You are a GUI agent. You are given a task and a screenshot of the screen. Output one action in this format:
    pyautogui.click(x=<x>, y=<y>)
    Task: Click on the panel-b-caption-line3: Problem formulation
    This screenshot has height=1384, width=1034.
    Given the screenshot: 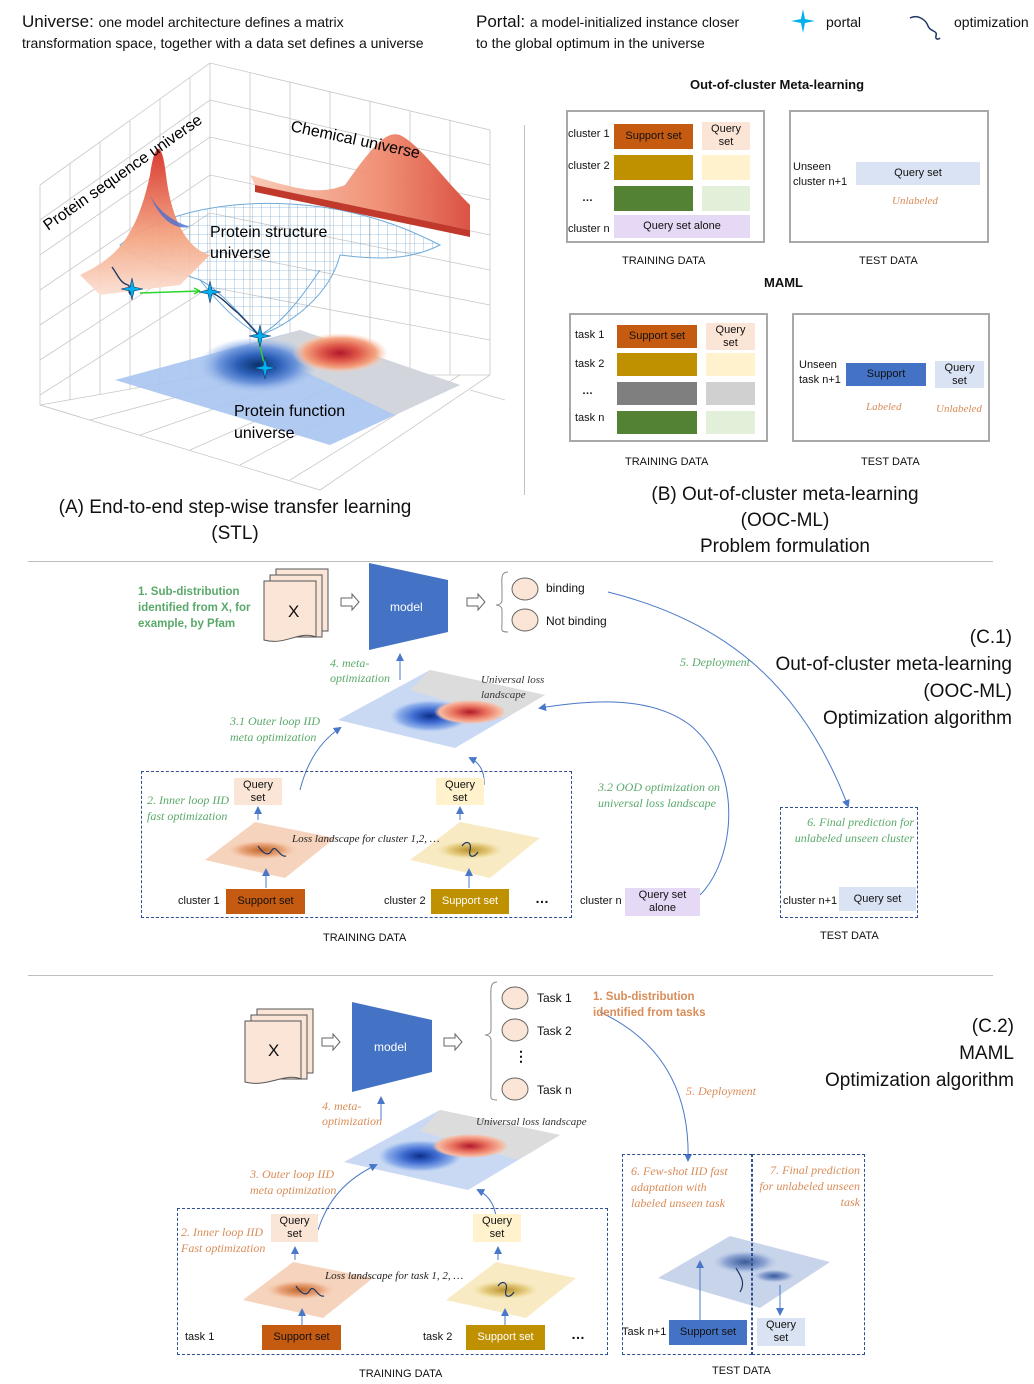 What is the action you would take?
    pyautogui.click(x=785, y=546)
    